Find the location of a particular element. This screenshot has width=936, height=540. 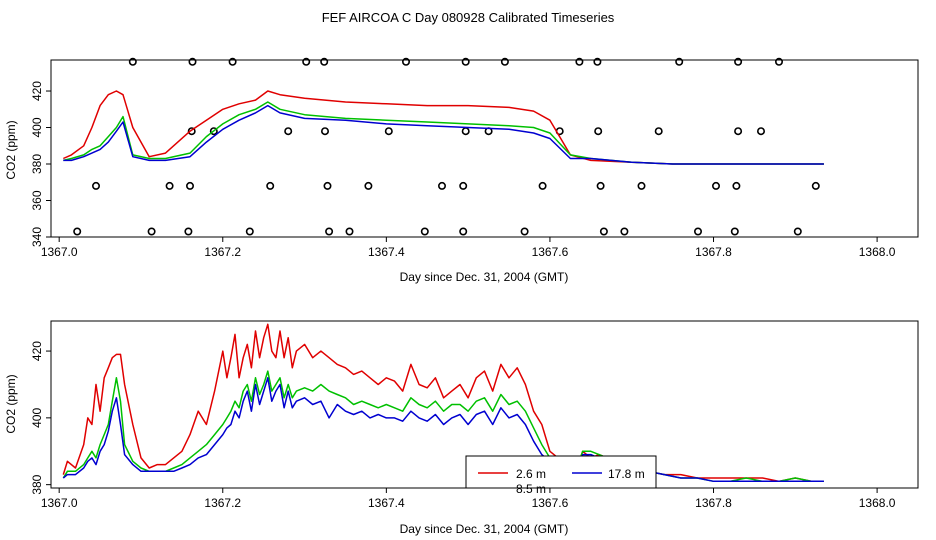

legend-label-17.8m: 17.8 m is located at coordinates (626, 474).